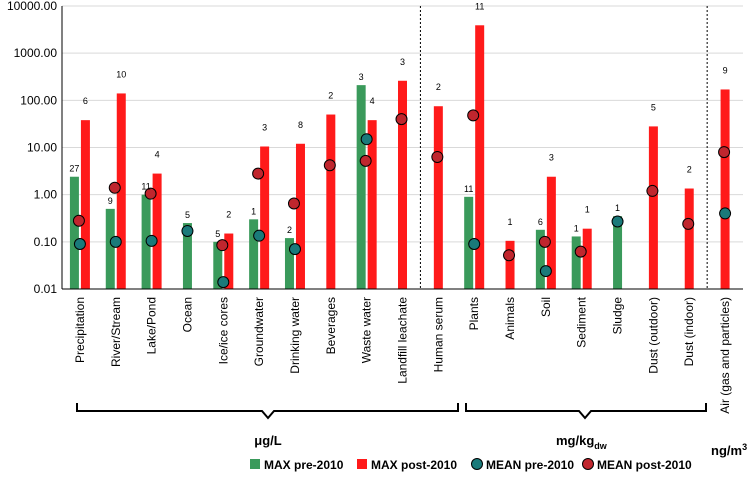  I want to click on category-label-landfill-leachate: Landfill leachate, so click(403, 340).